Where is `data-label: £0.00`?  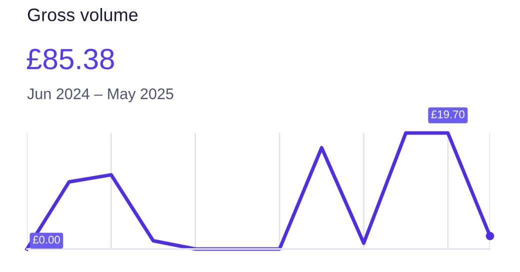
data-label: £0.00 is located at coordinates (46, 240).